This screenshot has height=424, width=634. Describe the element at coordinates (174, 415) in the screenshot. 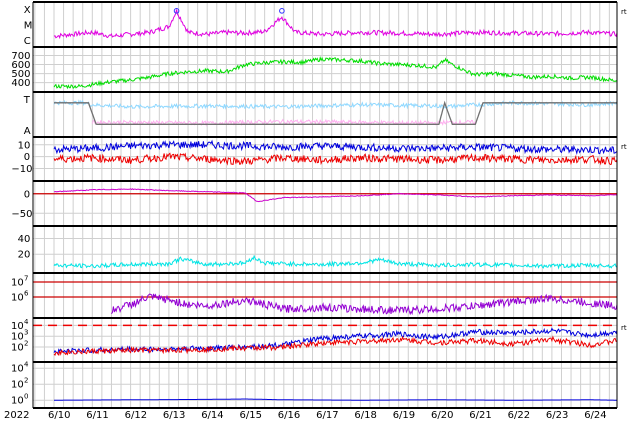

I see `x-tick-label: 6/13` at that location.